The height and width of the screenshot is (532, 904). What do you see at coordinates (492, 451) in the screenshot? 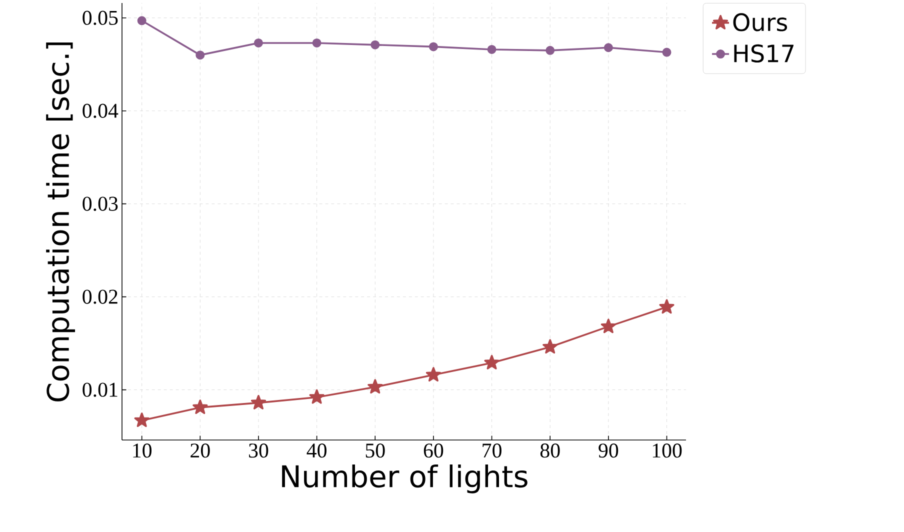
I see `x-tick-label: 70` at bounding box center [492, 451].